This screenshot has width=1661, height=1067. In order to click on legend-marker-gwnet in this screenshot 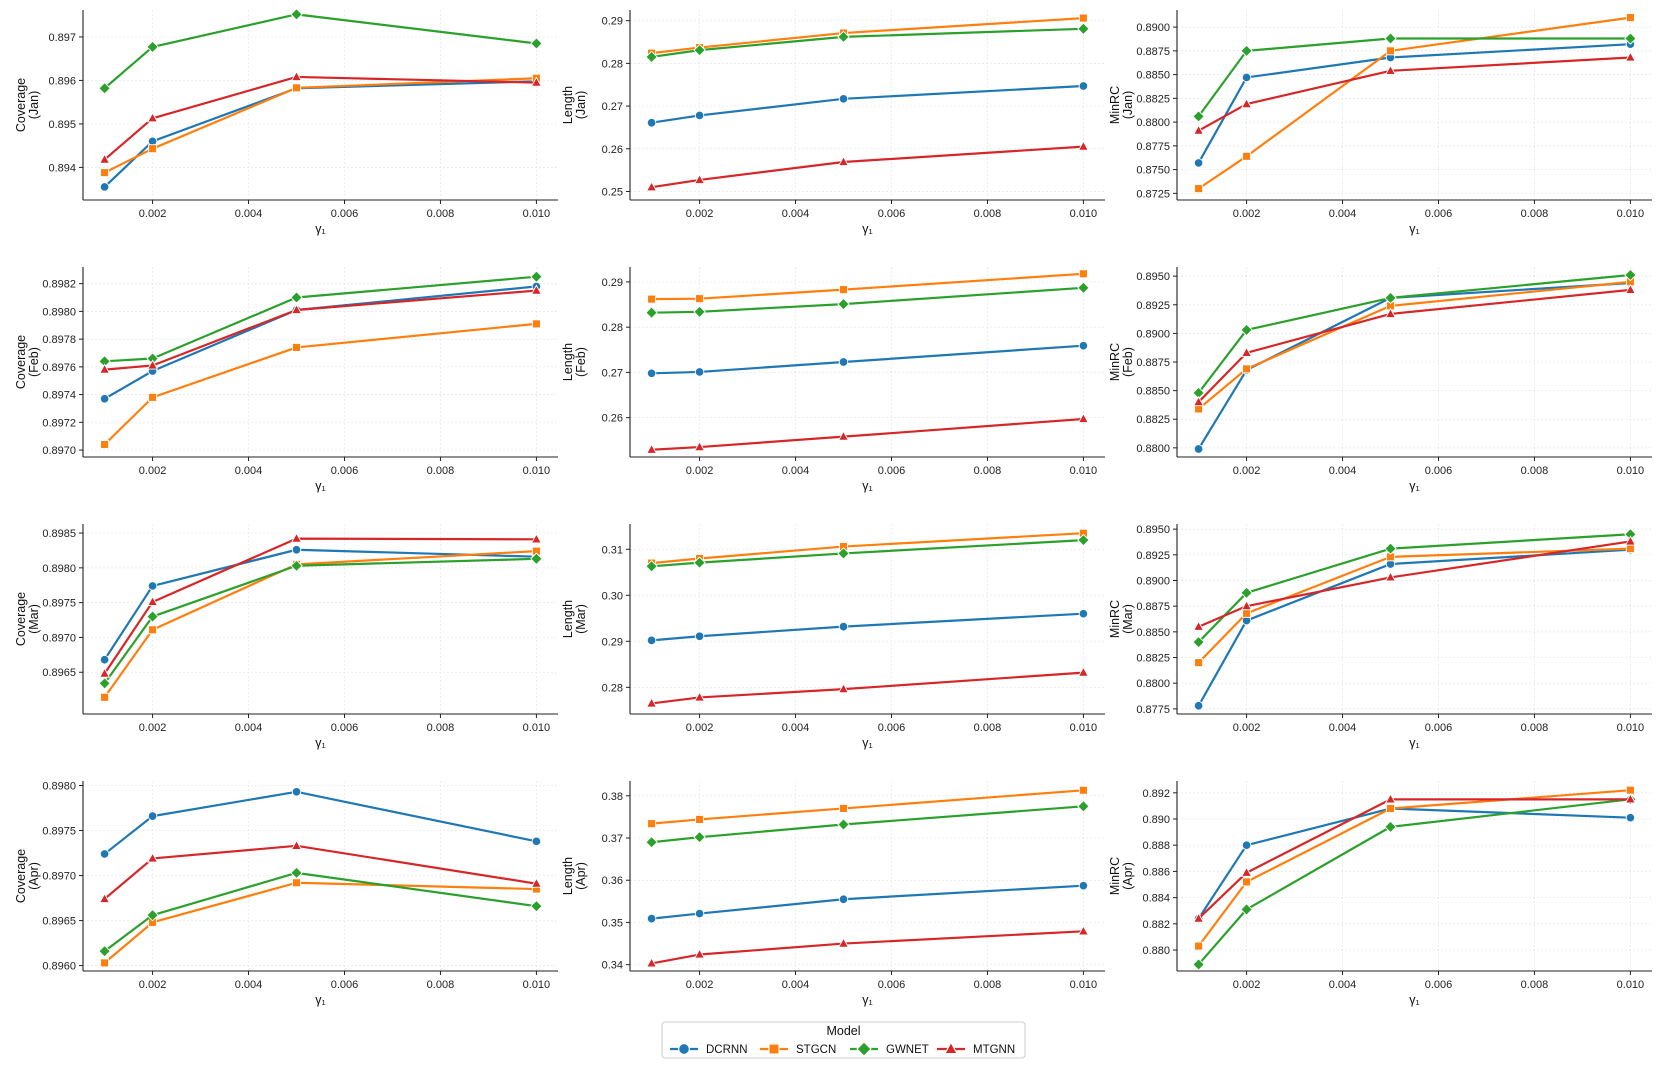, I will do `click(864, 1049)`.